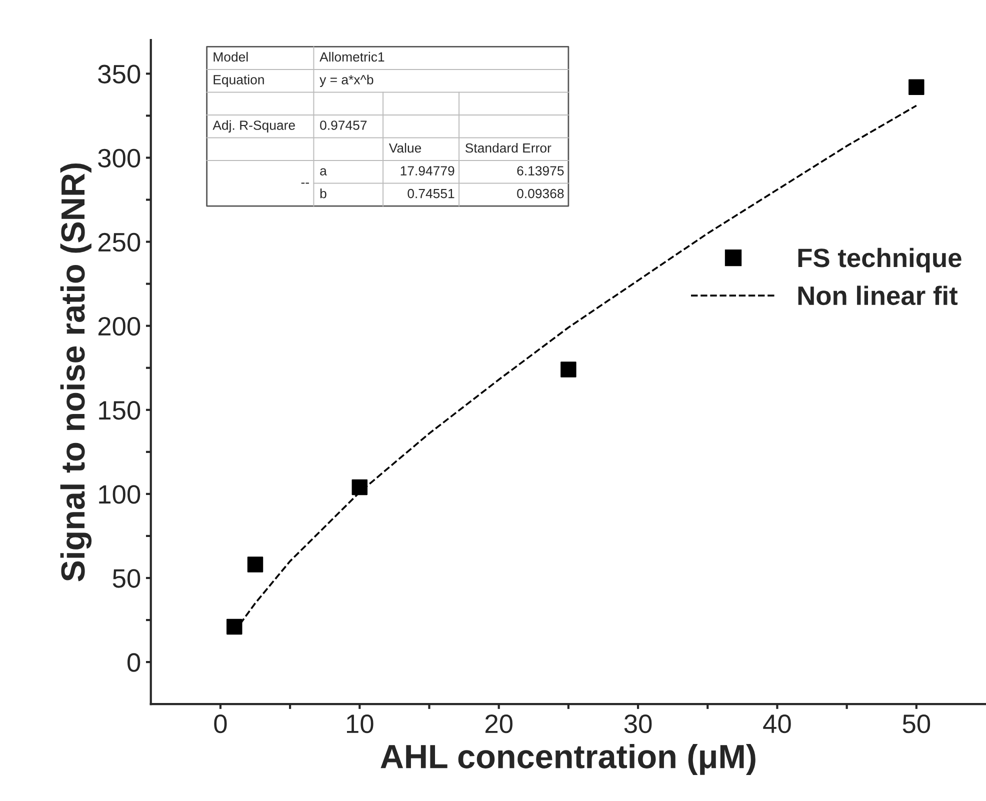 Image resolution: width=986 pixels, height=801 pixels. I want to click on y-tick-label: 250, so click(119, 242).